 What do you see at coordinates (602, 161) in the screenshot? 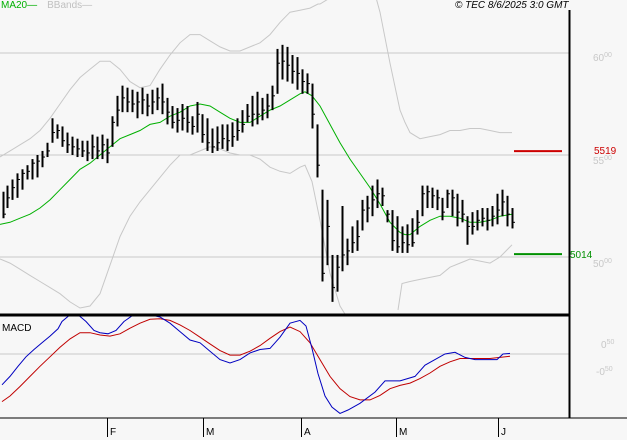
I see `price-axis-label-5500: 5500` at bounding box center [602, 161].